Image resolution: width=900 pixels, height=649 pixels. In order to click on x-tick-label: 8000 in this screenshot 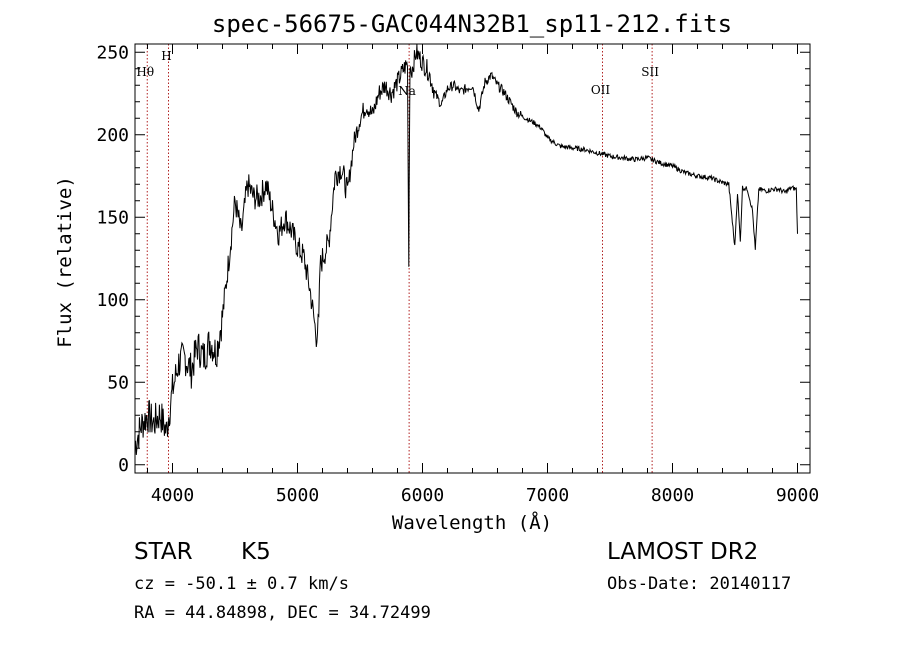, I will do `click(672, 495)`.